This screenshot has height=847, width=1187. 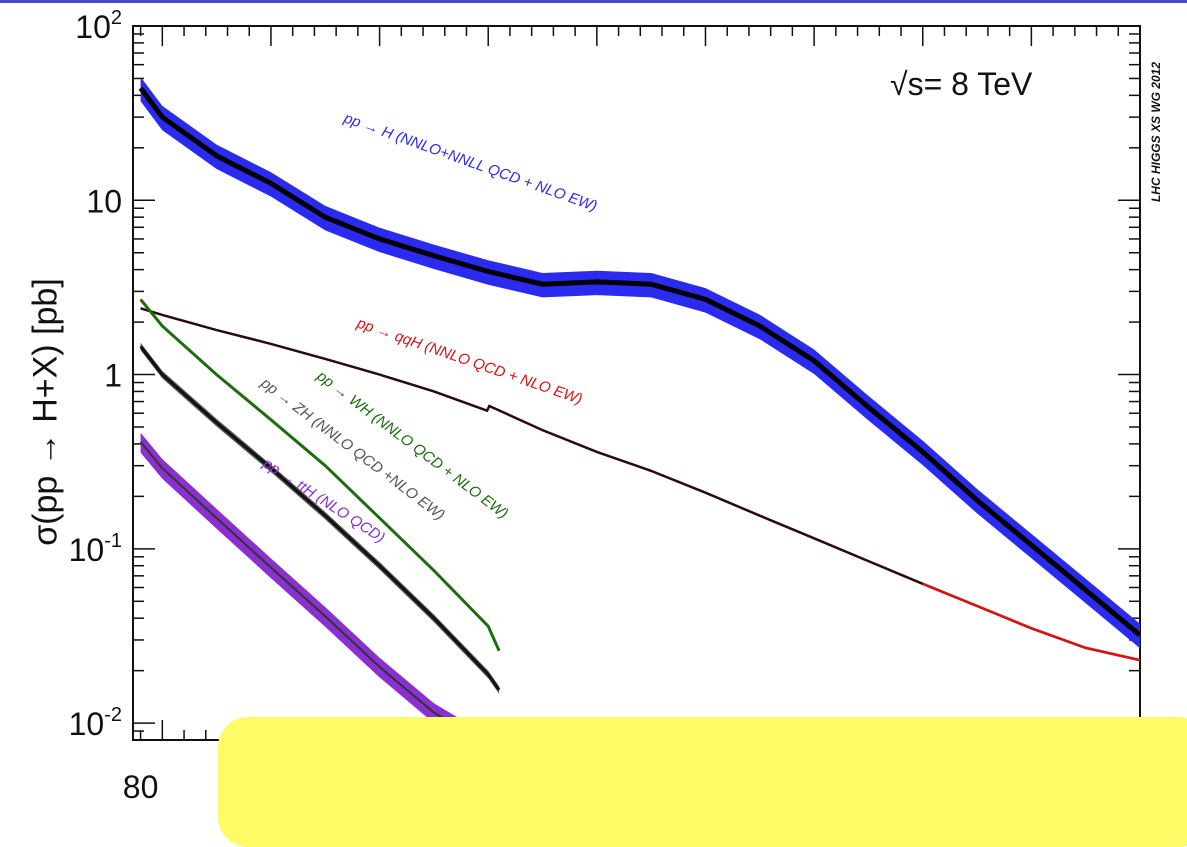 I want to click on x-tick-label: 80, so click(x=141, y=787).